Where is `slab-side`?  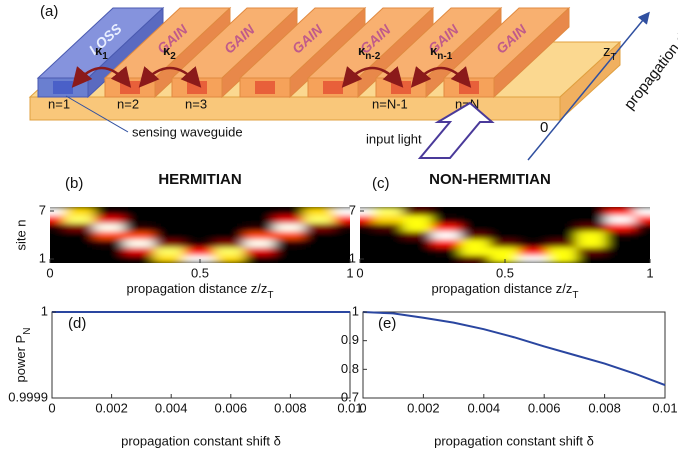
slab-side is located at coordinates (590, 81).